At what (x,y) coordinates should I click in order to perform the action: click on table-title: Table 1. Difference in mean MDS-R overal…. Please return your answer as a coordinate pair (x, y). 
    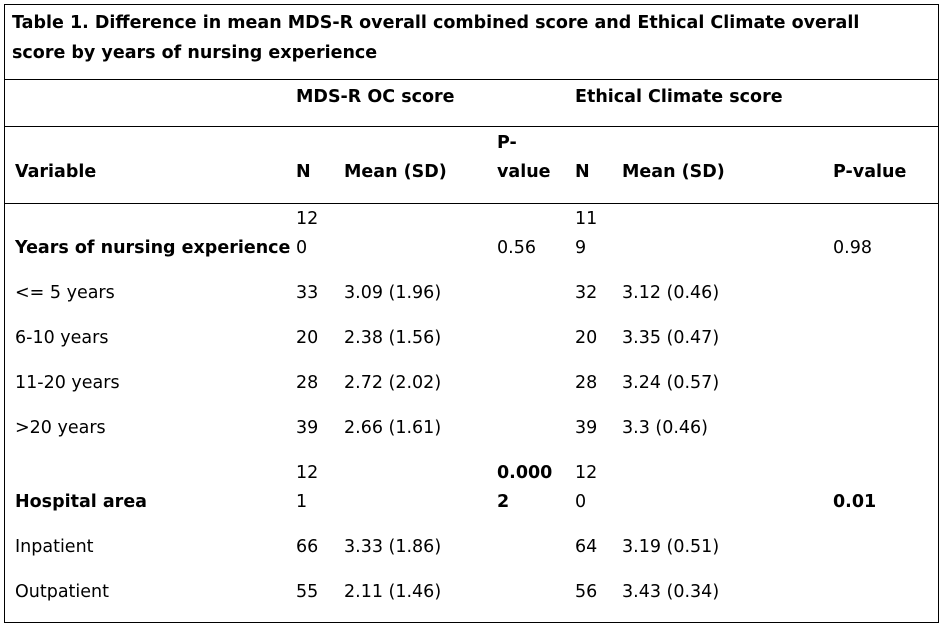
    Looking at the image, I should click on (436, 38).